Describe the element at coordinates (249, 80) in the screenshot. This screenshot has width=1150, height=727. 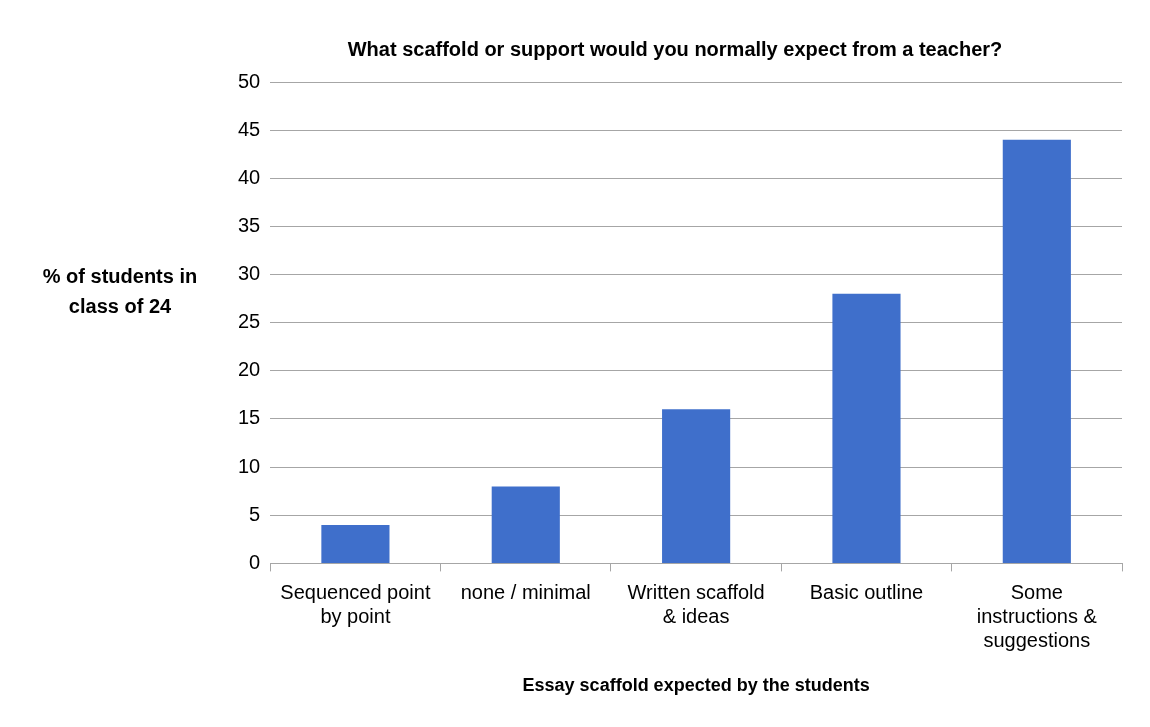
I see `y-tick-label: 50` at that location.